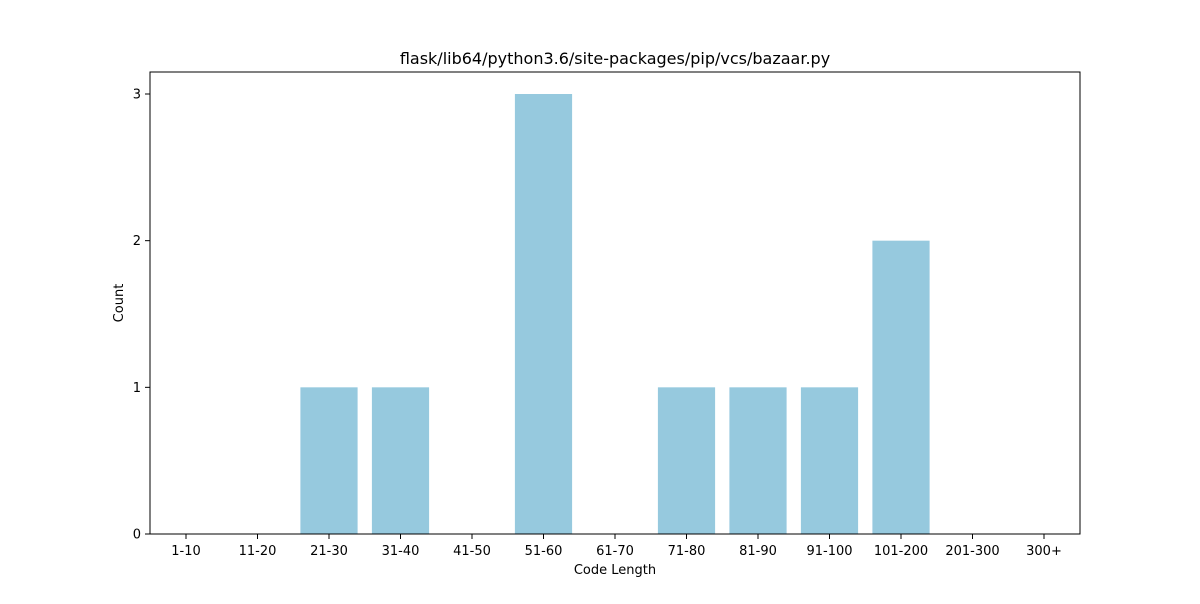  I want to click on y-axis-ticks: 0 1 2 3, so click(141, 315).